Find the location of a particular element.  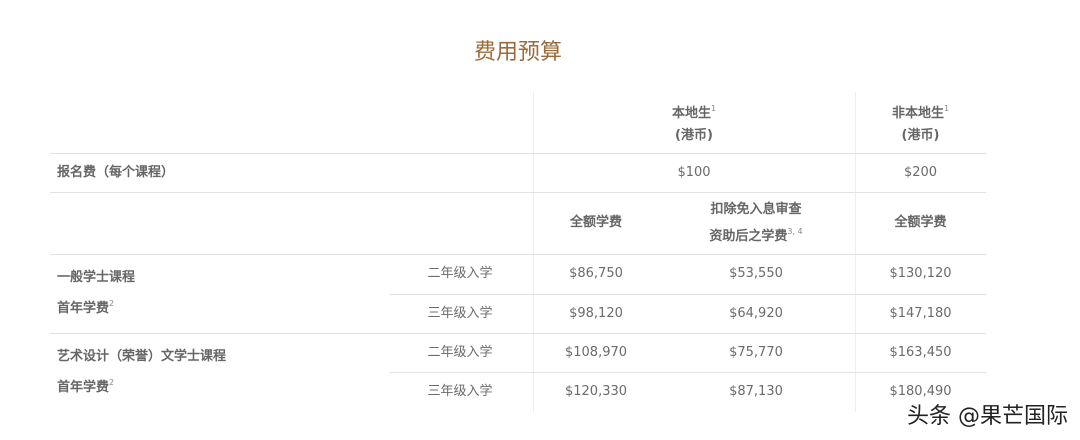

nonlocal-full-value: $180,490 is located at coordinates (920, 391).